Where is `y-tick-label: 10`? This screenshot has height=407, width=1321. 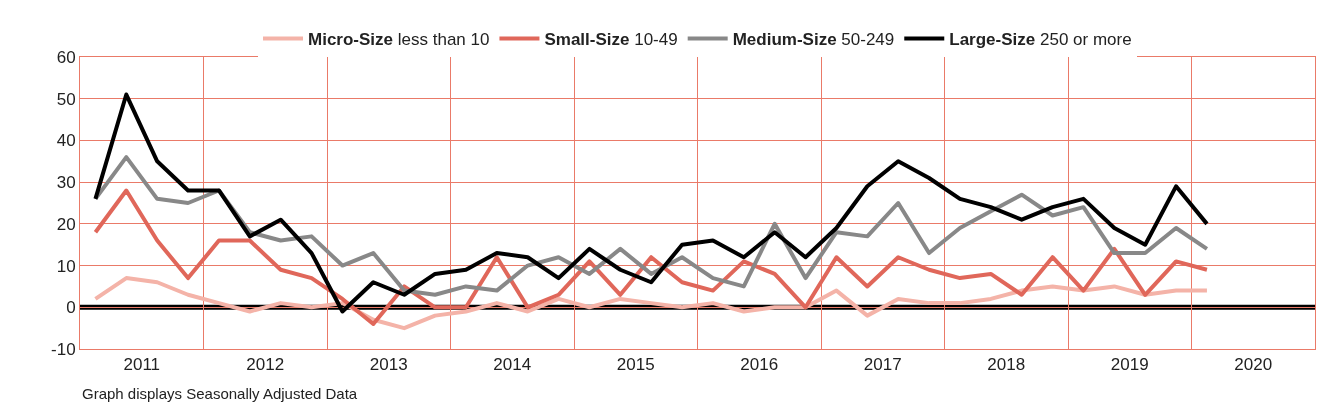
y-tick-label: 10 is located at coordinates (66, 266).